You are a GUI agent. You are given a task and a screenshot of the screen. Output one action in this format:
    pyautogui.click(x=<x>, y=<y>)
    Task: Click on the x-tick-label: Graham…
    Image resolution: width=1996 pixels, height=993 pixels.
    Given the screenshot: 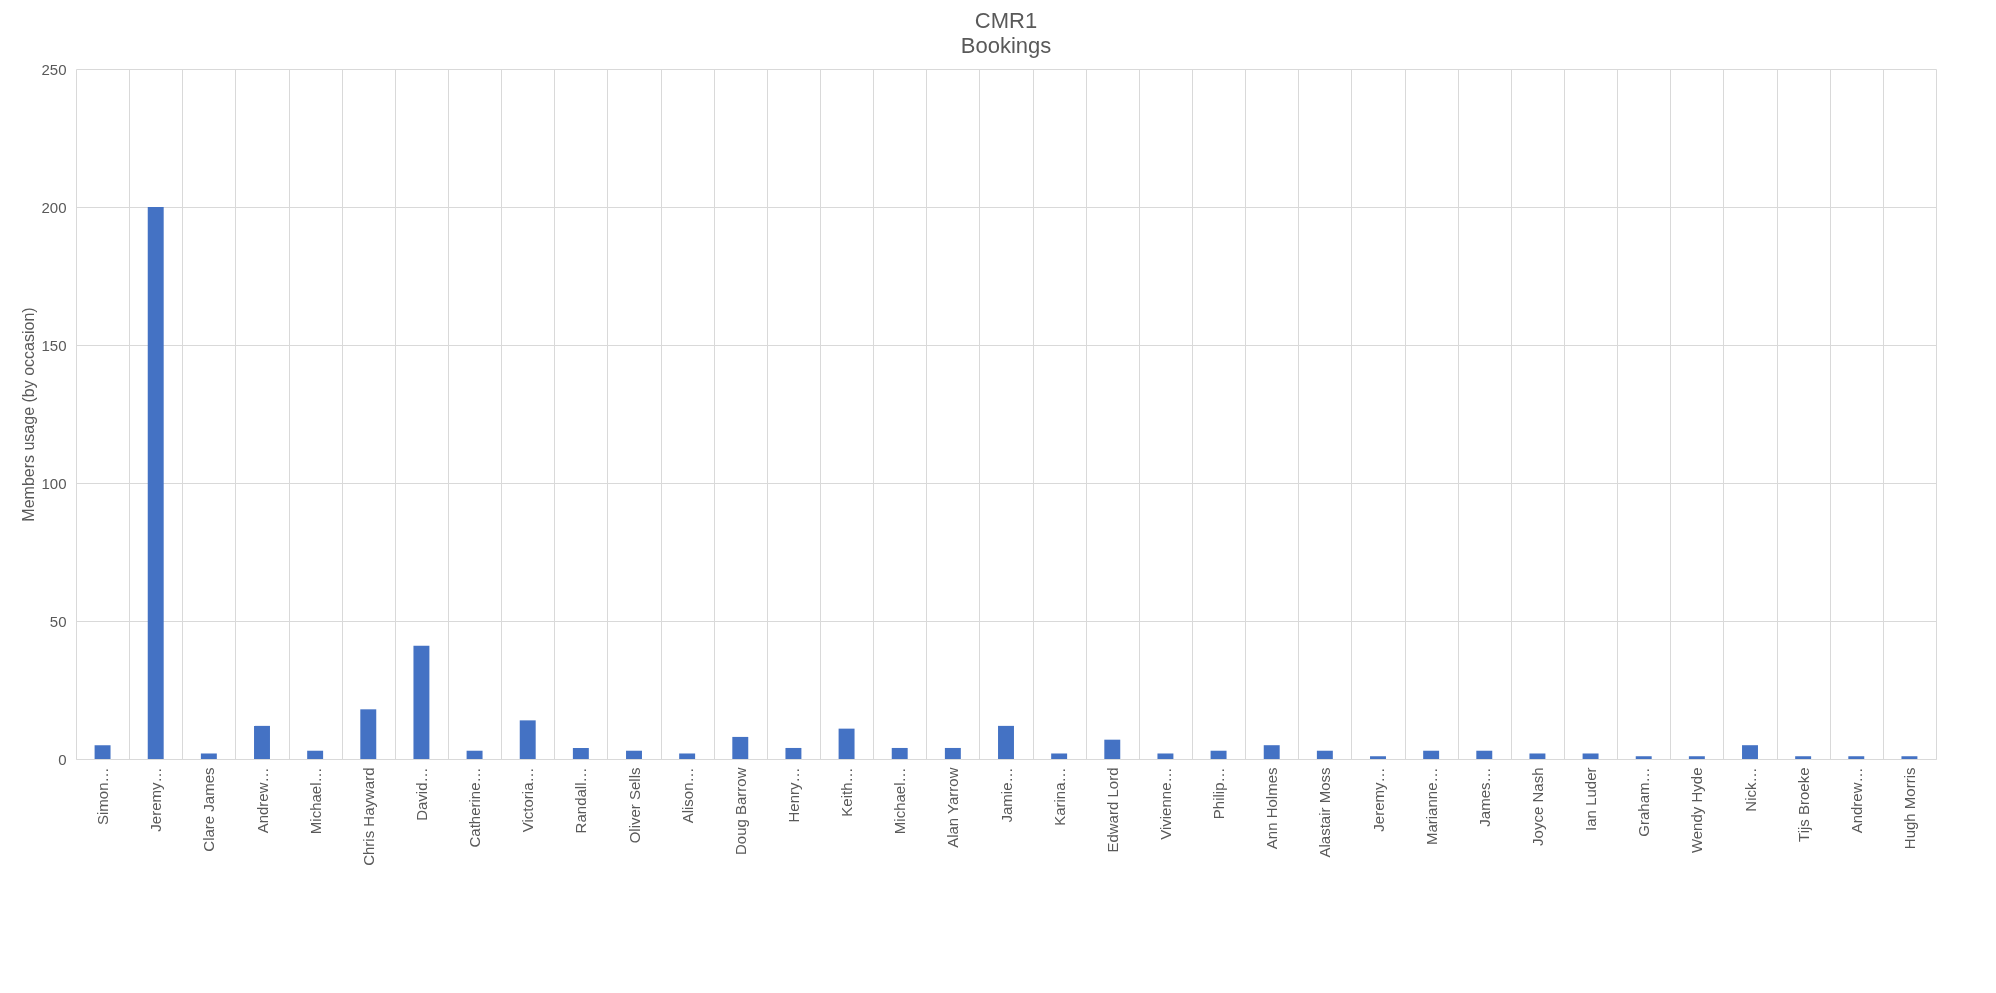 What is the action you would take?
    pyautogui.click(x=1644, y=802)
    